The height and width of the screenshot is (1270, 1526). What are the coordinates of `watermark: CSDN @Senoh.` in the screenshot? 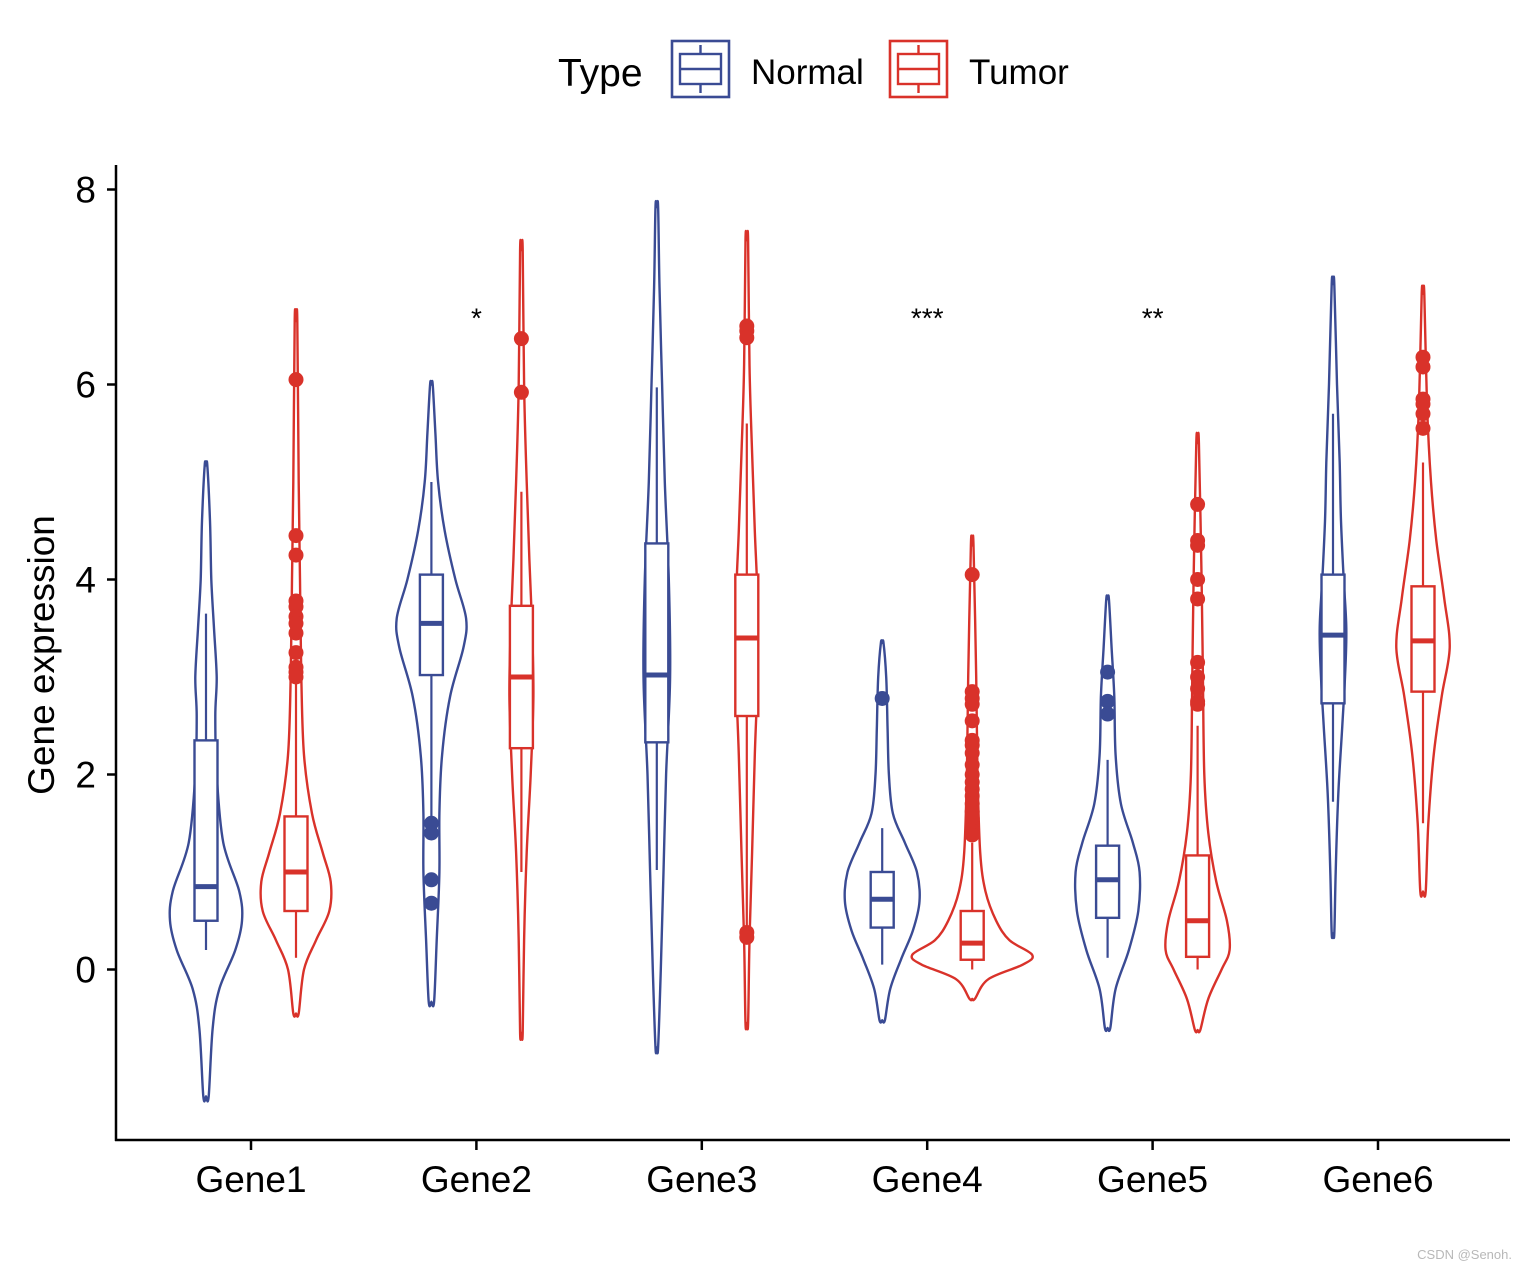 It's located at (1464, 1254).